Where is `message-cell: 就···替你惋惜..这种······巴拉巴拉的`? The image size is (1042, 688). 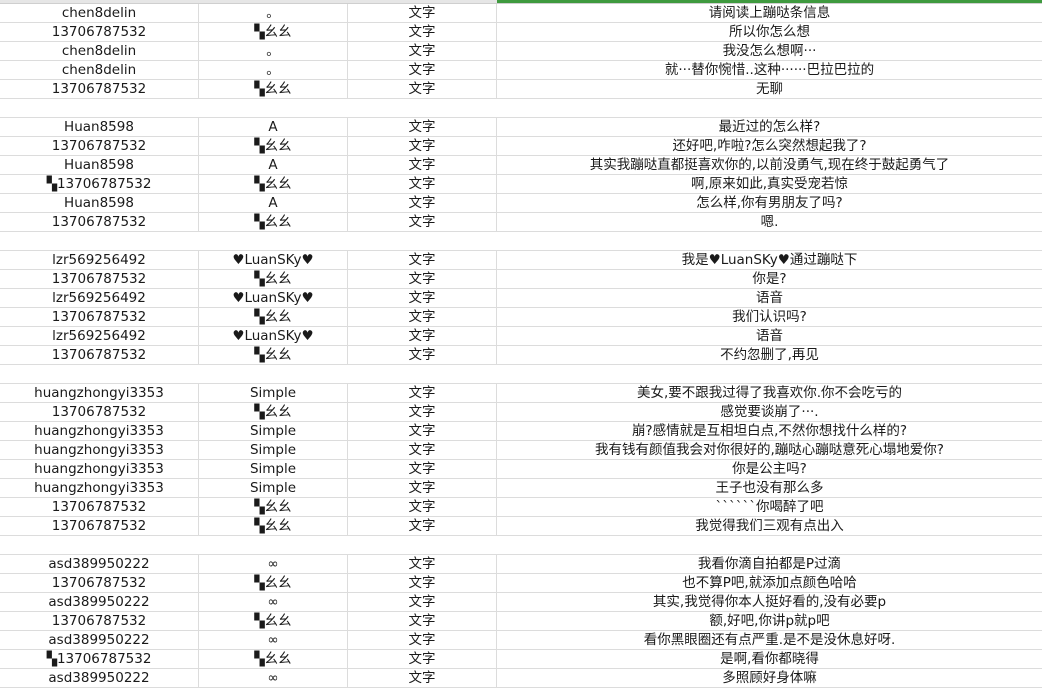
message-cell: 就···替你惋惜..这种······巴拉巴拉的 is located at coordinates (769, 70).